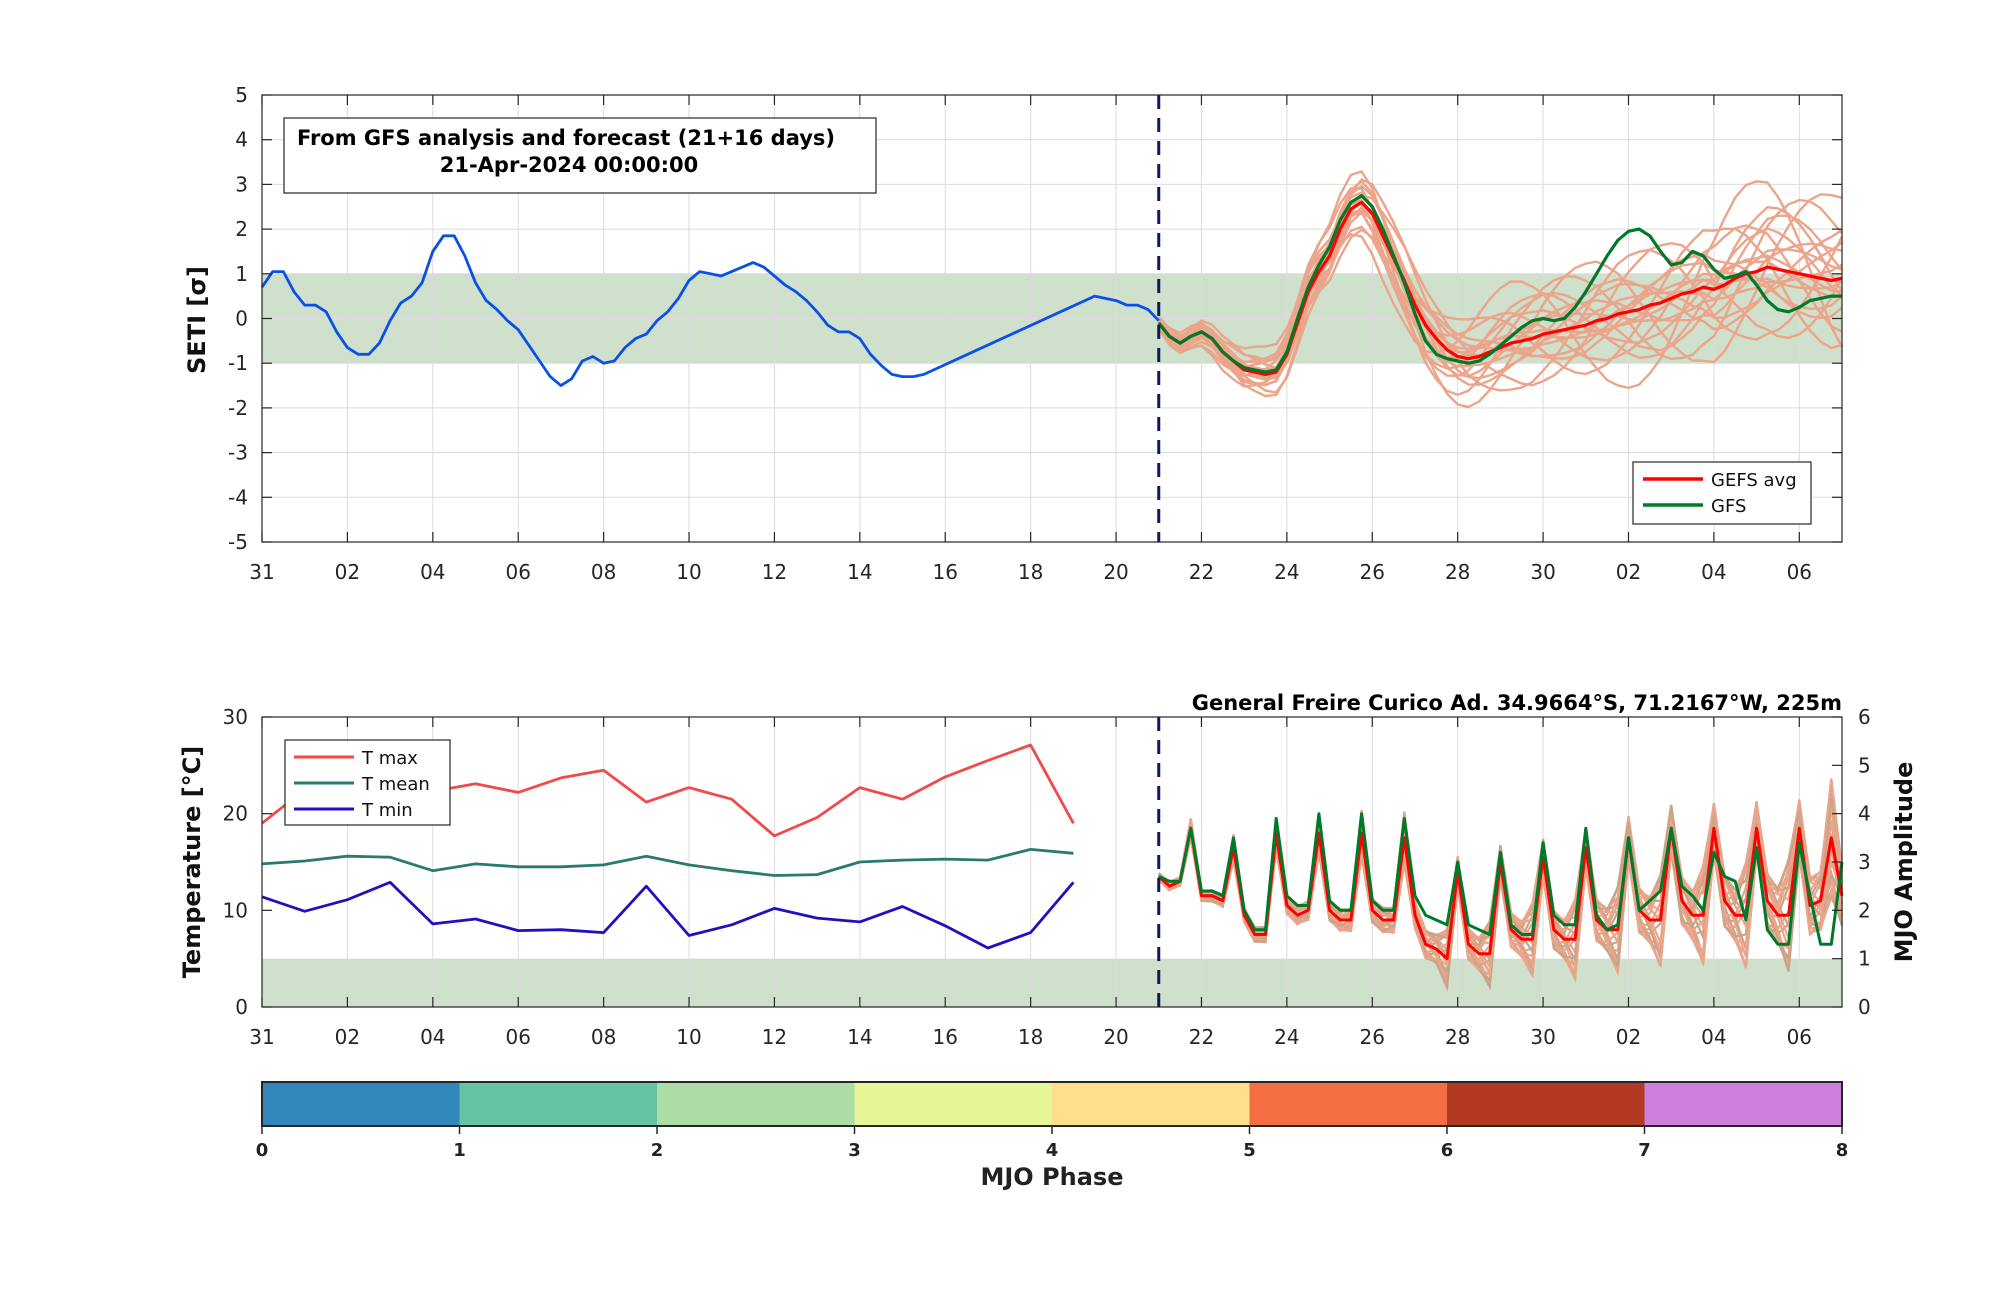 This screenshot has width=2000, height=1292. What do you see at coordinates (1728, 506) in the screenshot?
I see `legend-gfs: GFS` at bounding box center [1728, 506].